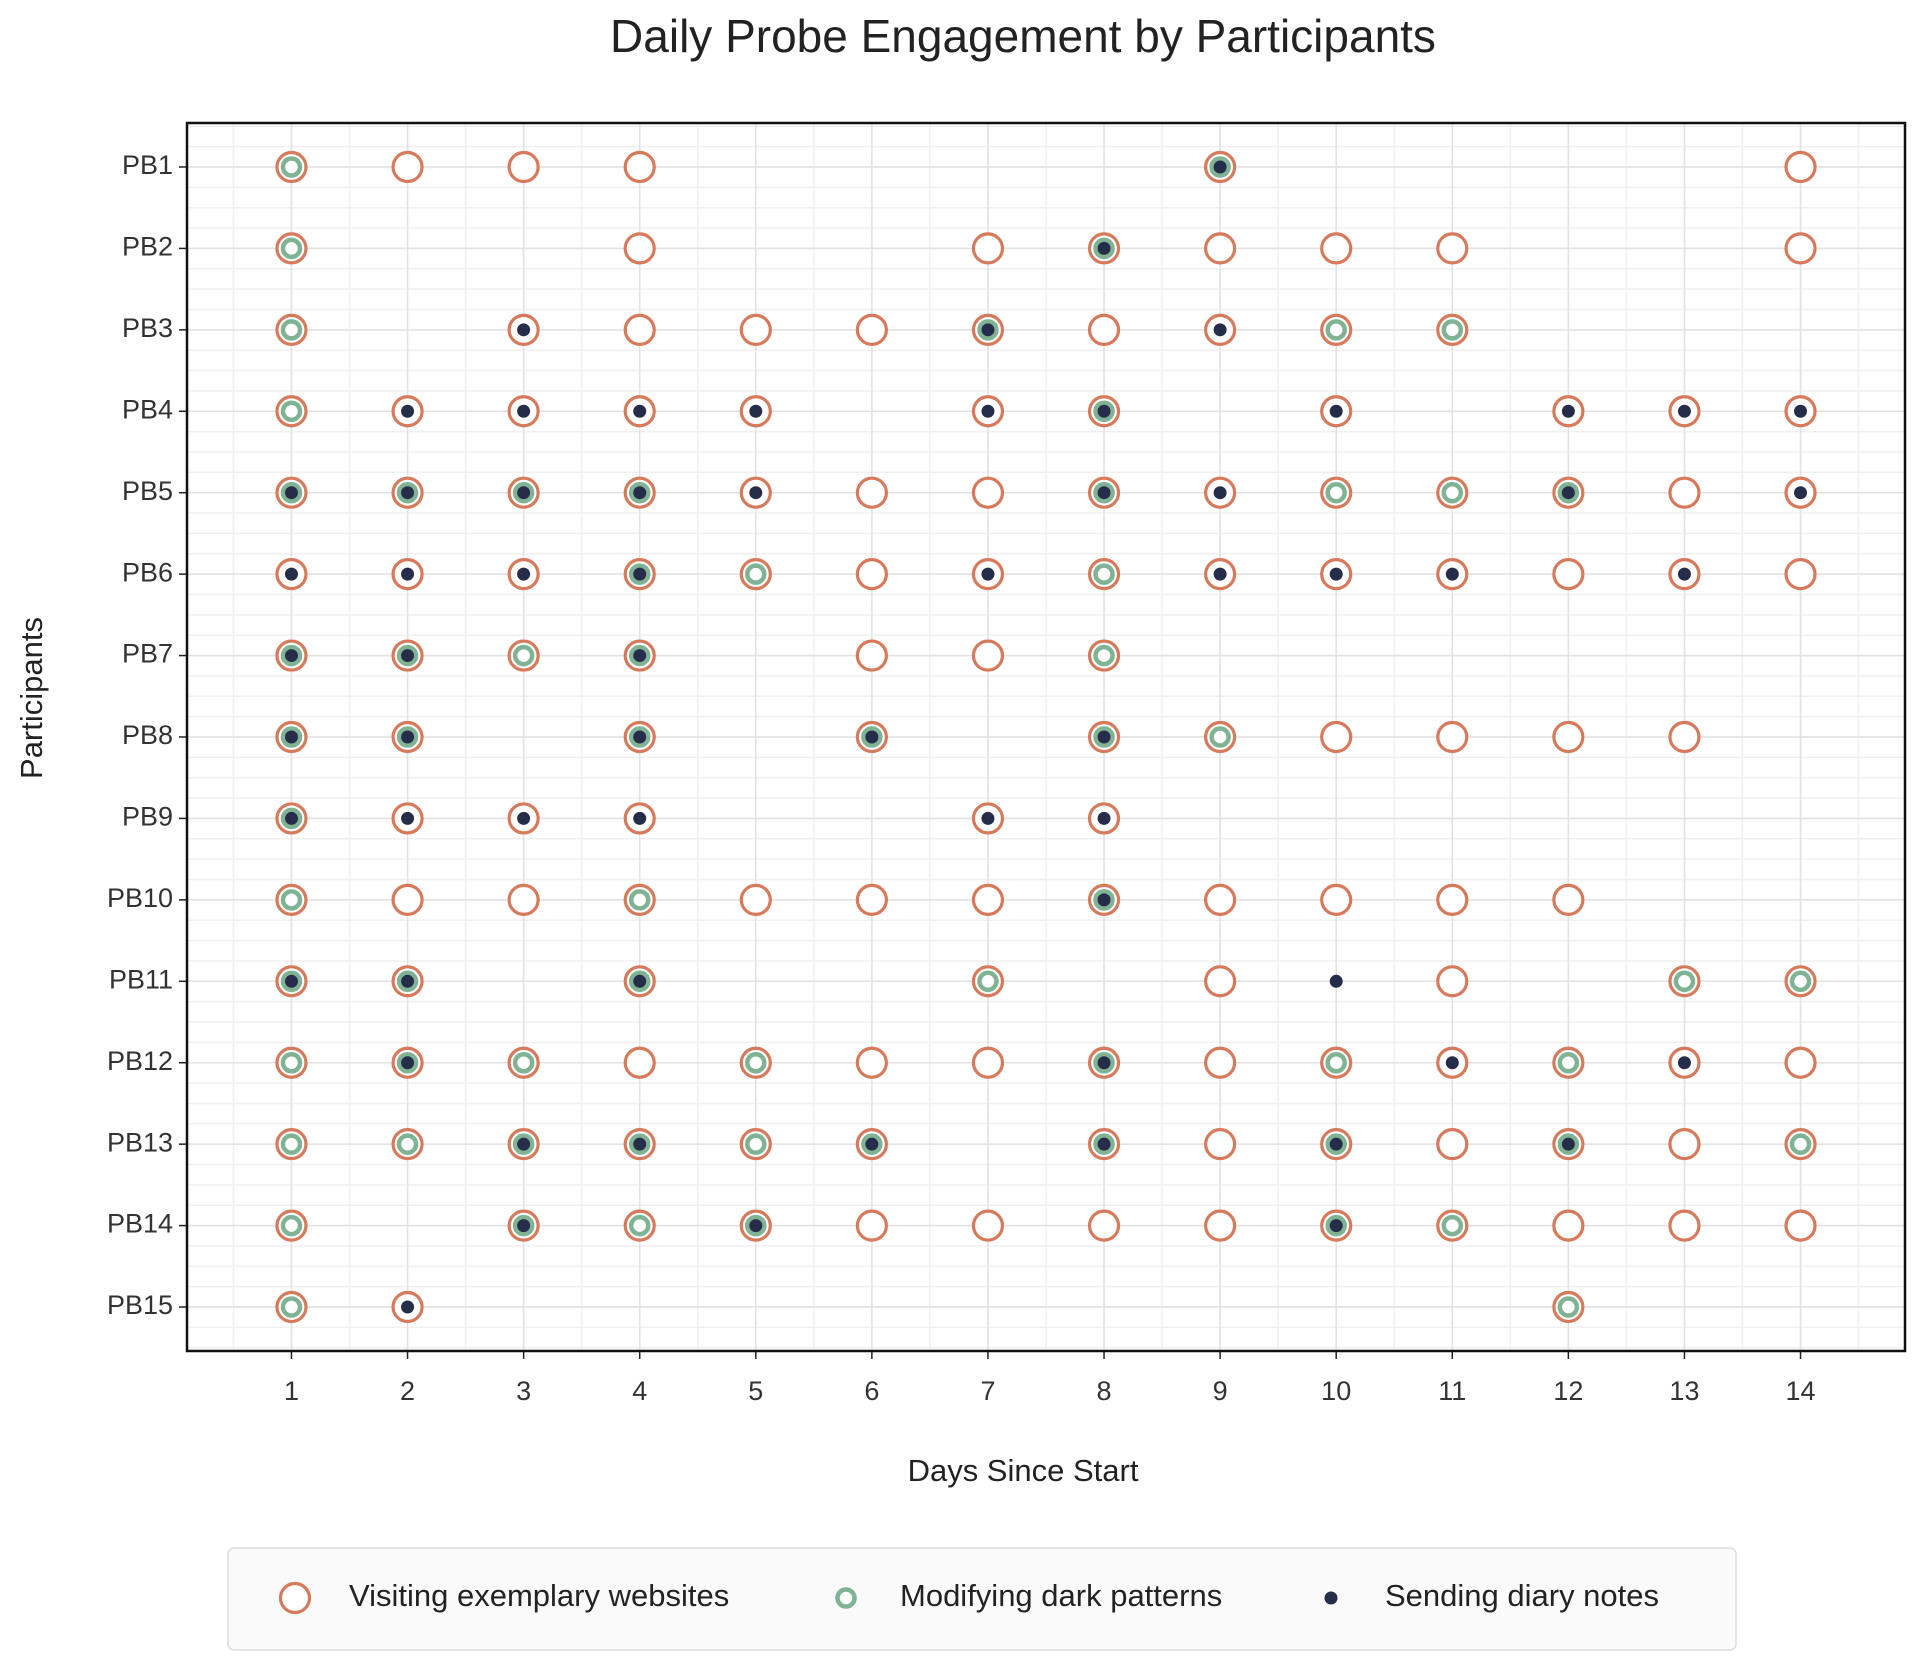 The width and height of the screenshot is (1920, 1661). I want to click on x-tick-label: 7, so click(987, 1391).